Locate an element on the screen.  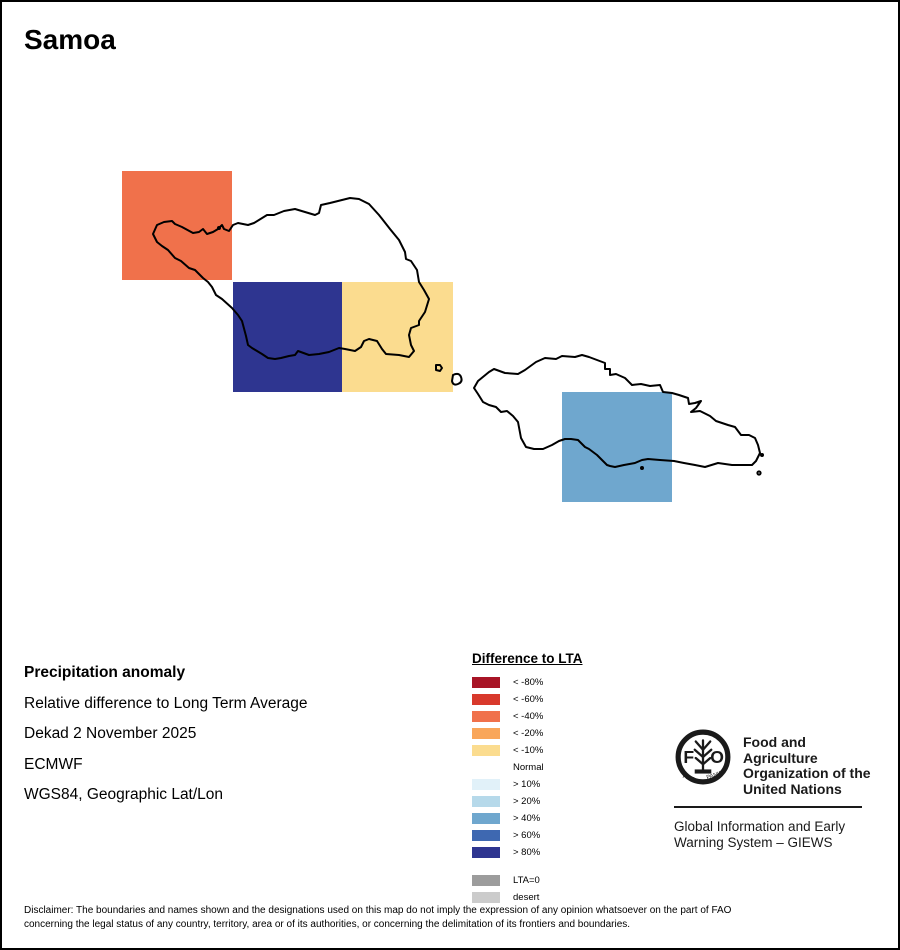
legend-row: > 20% is located at coordinates (527, 801).